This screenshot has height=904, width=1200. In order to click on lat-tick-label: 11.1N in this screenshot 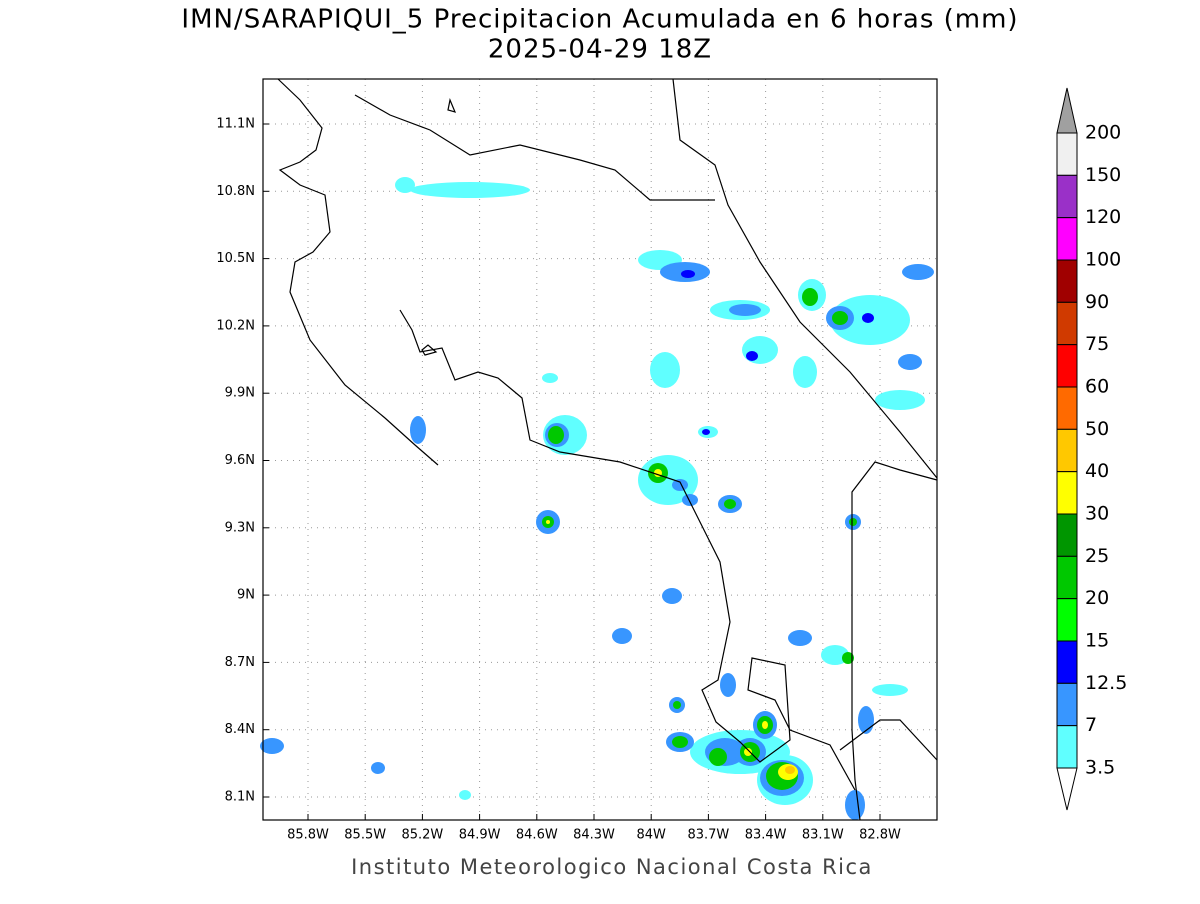, I will do `click(235, 124)`.